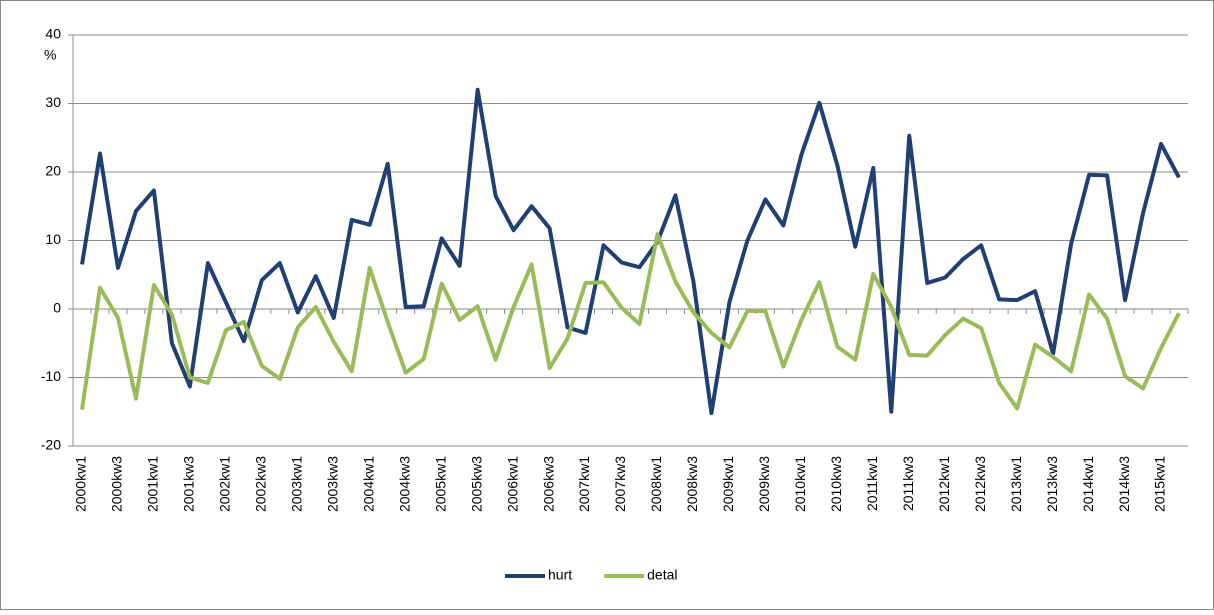 Image resolution: width=1214 pixels, height=615 pixels. What do you see at coordinates (51, 376) in the screenshot?
I see `y-tick-label: -10` at bounding box center [51, 376].